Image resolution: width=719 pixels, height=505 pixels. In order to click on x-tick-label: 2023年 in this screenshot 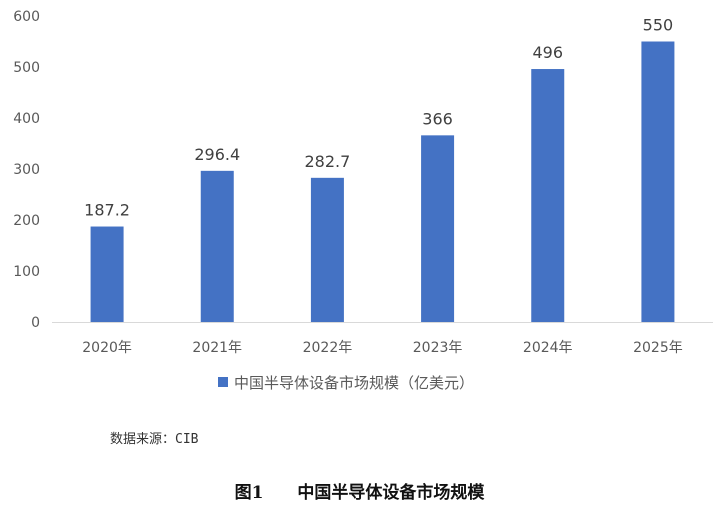, I will do `click(438, 348)`.